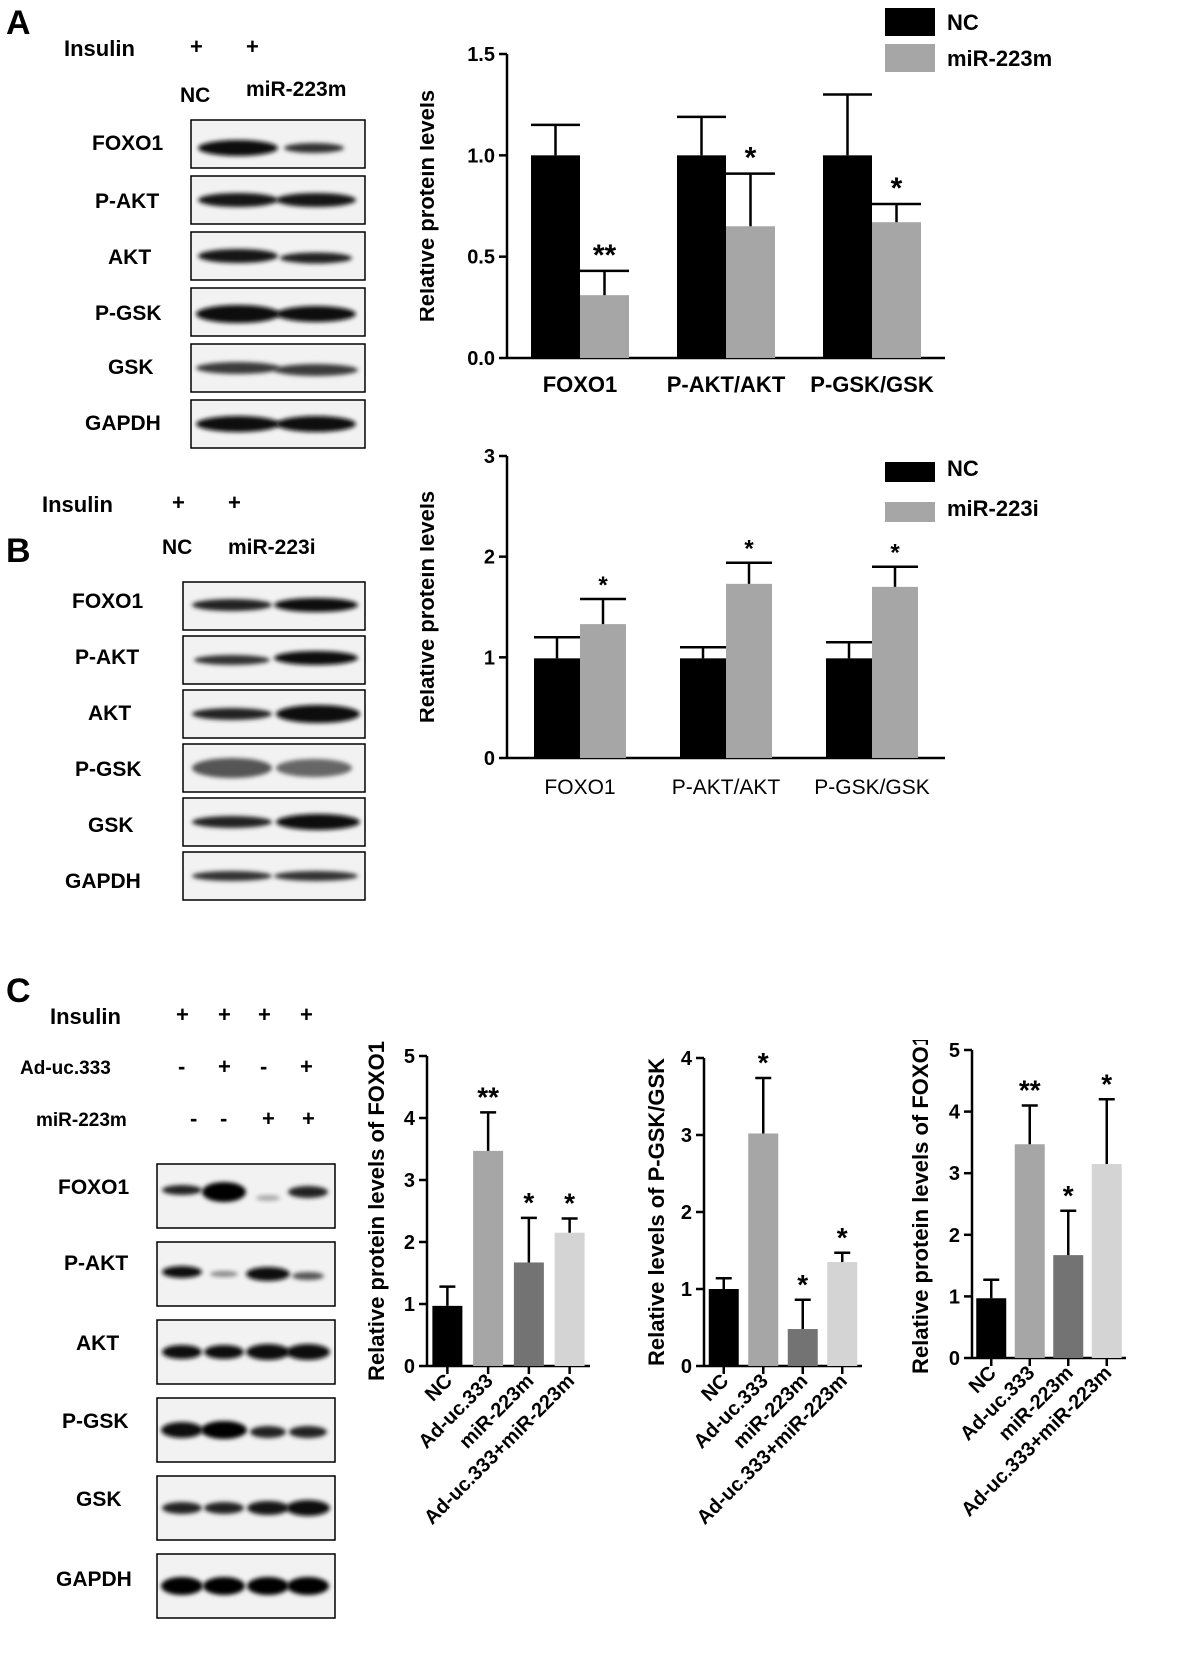 The width and height of the screenshot is (1200, 1663). I want to click on blot-a-insulin-mark-2: +, so click(252, 46).